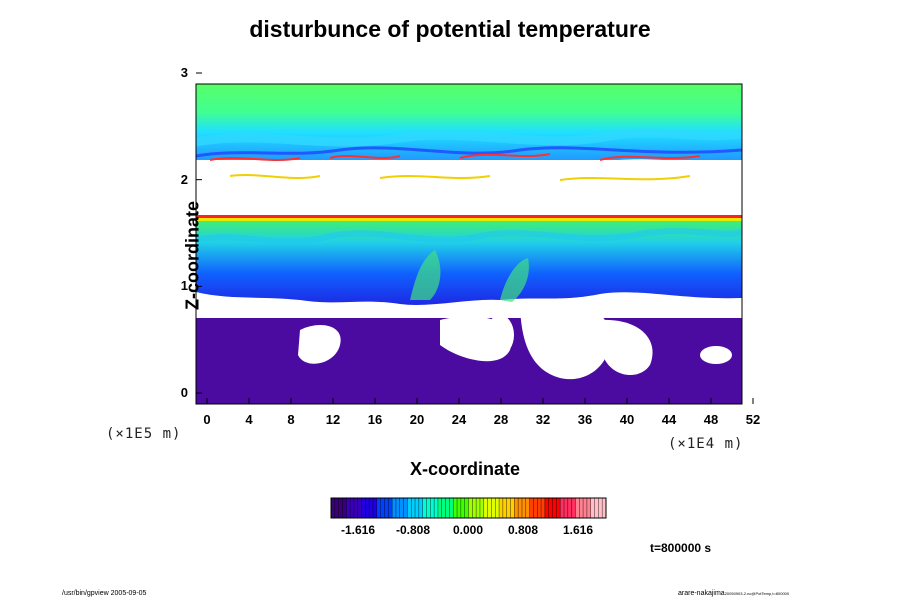 The image size is (900, 600). What do you see at coordinates (701, 593) in the screenshot?
I see `footer-right-main: arare-nakajima` at bounding box center [701, 593].